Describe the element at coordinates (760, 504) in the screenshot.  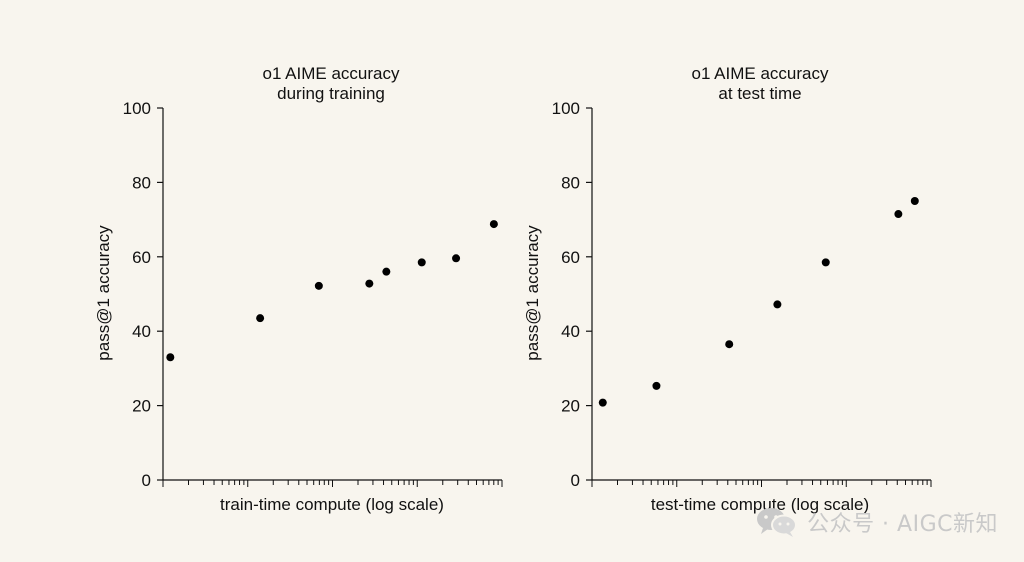
I see `x-axis-label: test-time compute (log scale)` at that location.